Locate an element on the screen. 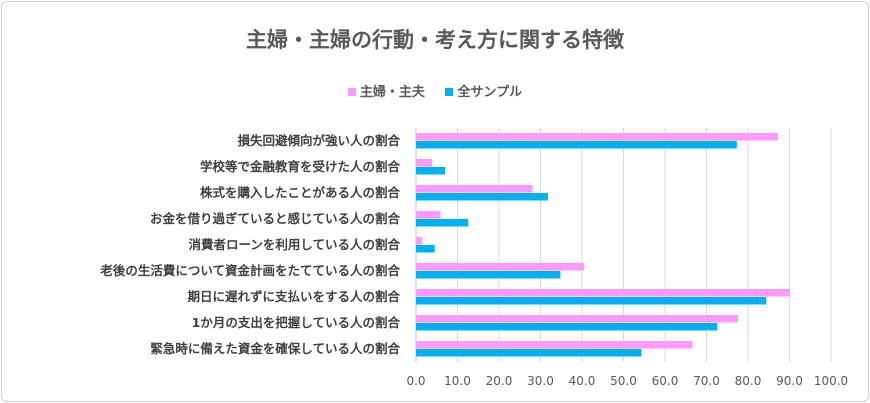 The height and width of the screenshot is (403, 870). x-tick-label: 90.0 is located at coordinates (789, 381).